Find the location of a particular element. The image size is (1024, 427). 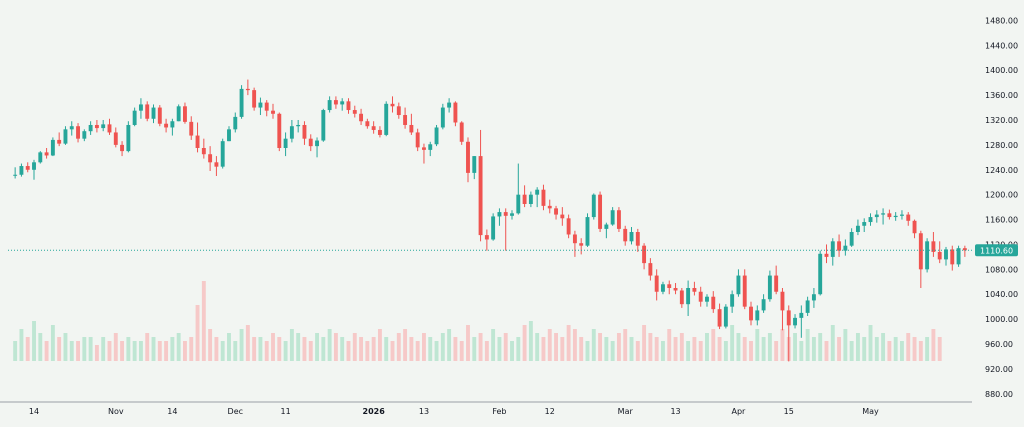

y-tick-label: 1280.00 is located at coordinates (1001, 145).